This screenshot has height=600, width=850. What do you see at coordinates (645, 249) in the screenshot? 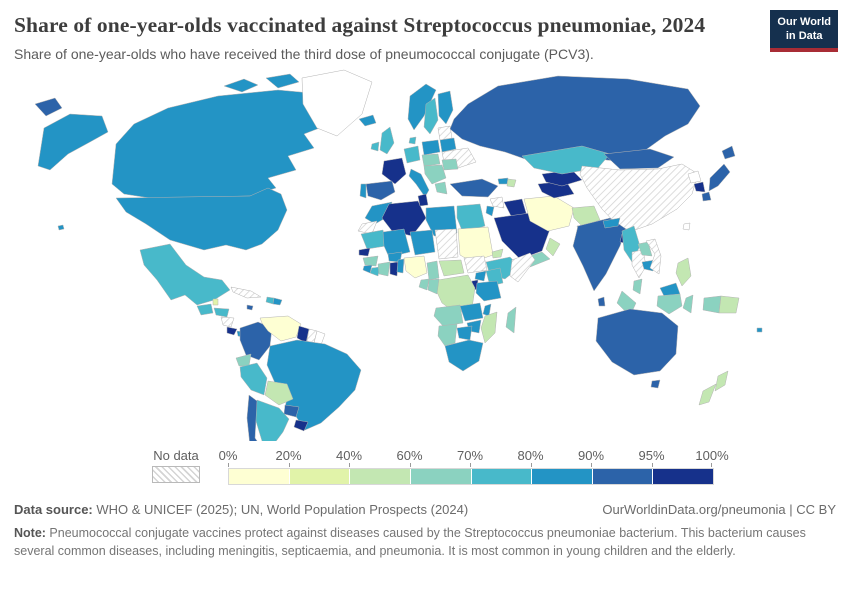
I see `country-laos` at bounding box center [645, 249].